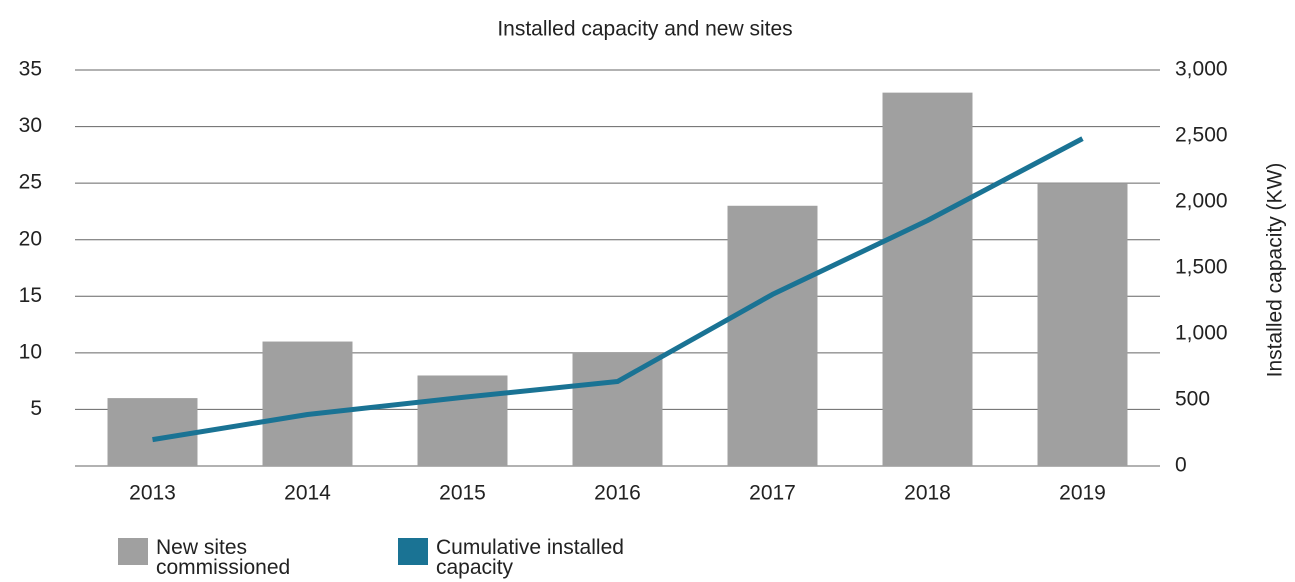  Describe the element at coordinates (30, 295) in the screenshot. I see `y-tick-label: 15` at that location.